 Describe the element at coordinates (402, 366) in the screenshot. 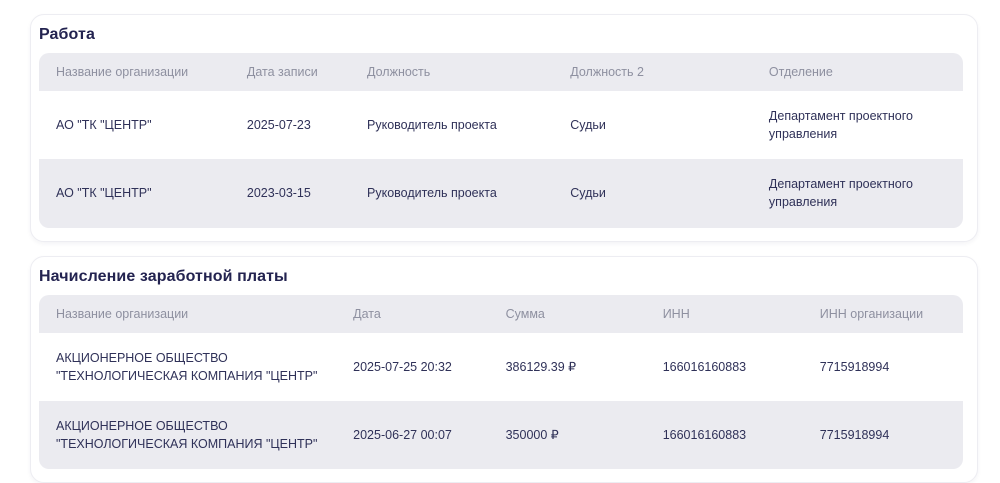

I see `table-cell: 2025-07-25 20:32` at that location.